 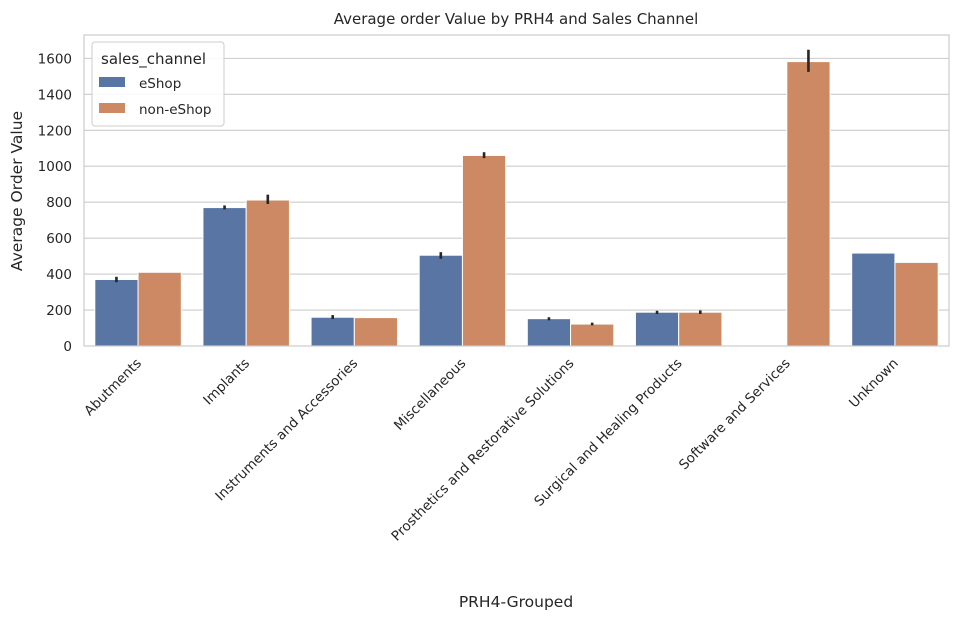 What do you see at coordinates (430, 395) in the screenshot?
I see `x-tick-label: Miscellaneous` at bounding box center [430, 395].